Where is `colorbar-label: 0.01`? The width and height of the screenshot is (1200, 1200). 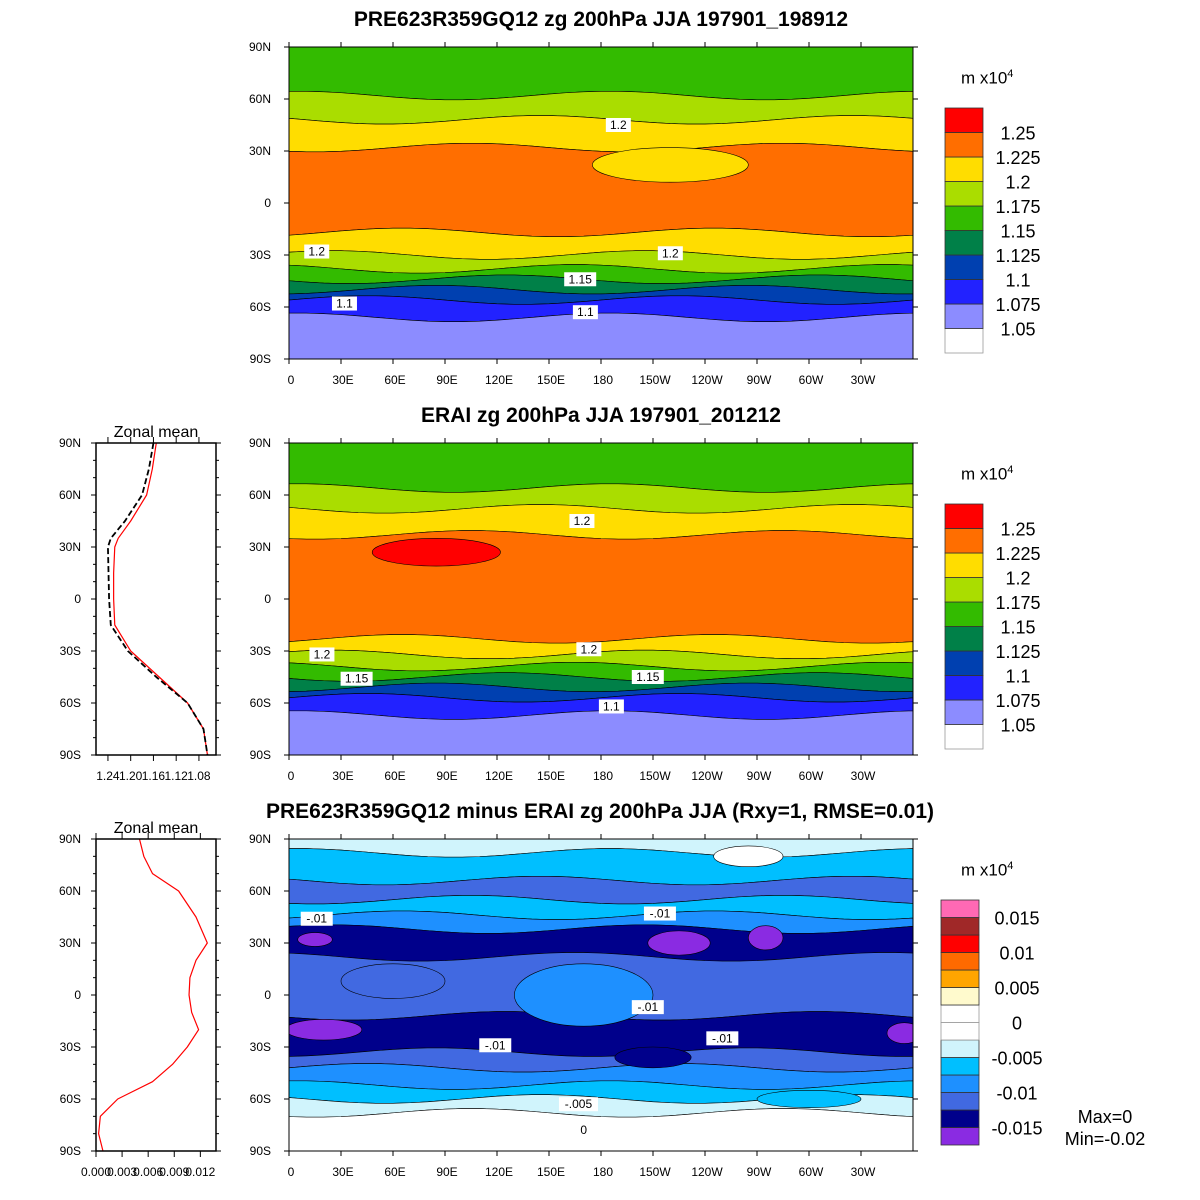
colorbar-label: 0.01 is located at coordinates (1016, 954).